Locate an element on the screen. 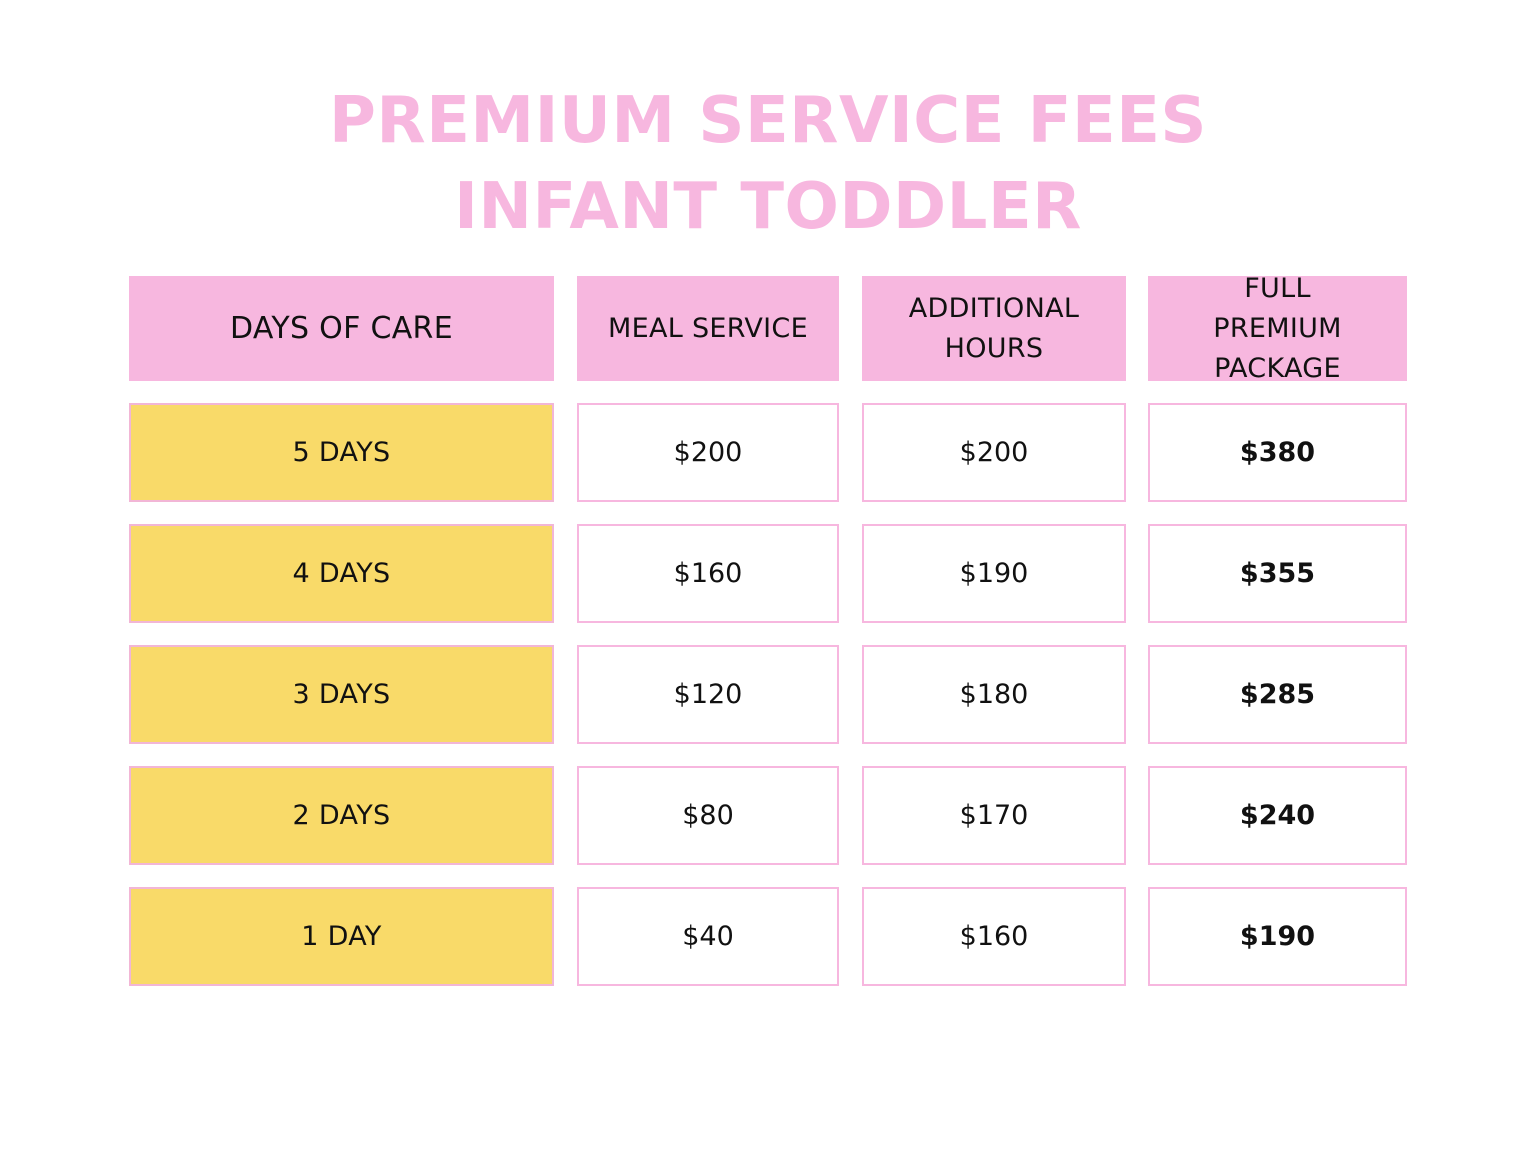  full-package-value: $190 is located at coordinates (1277, 936).